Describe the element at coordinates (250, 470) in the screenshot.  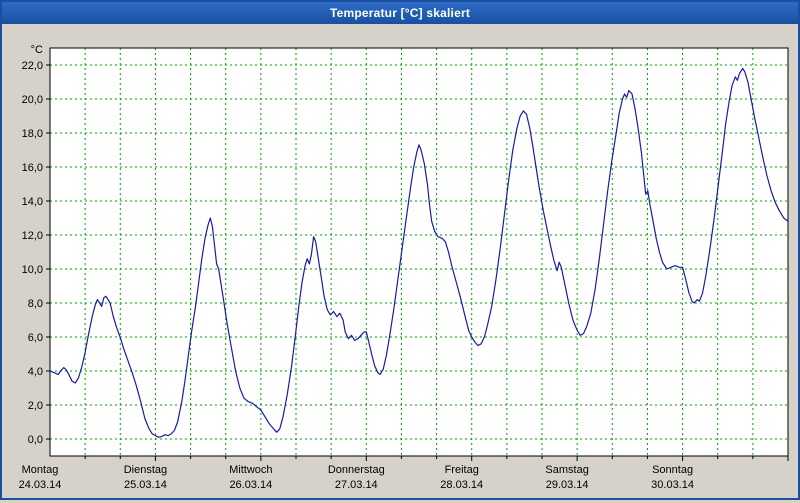
I see `x-axis-day-label: Mittwoch` at that location.